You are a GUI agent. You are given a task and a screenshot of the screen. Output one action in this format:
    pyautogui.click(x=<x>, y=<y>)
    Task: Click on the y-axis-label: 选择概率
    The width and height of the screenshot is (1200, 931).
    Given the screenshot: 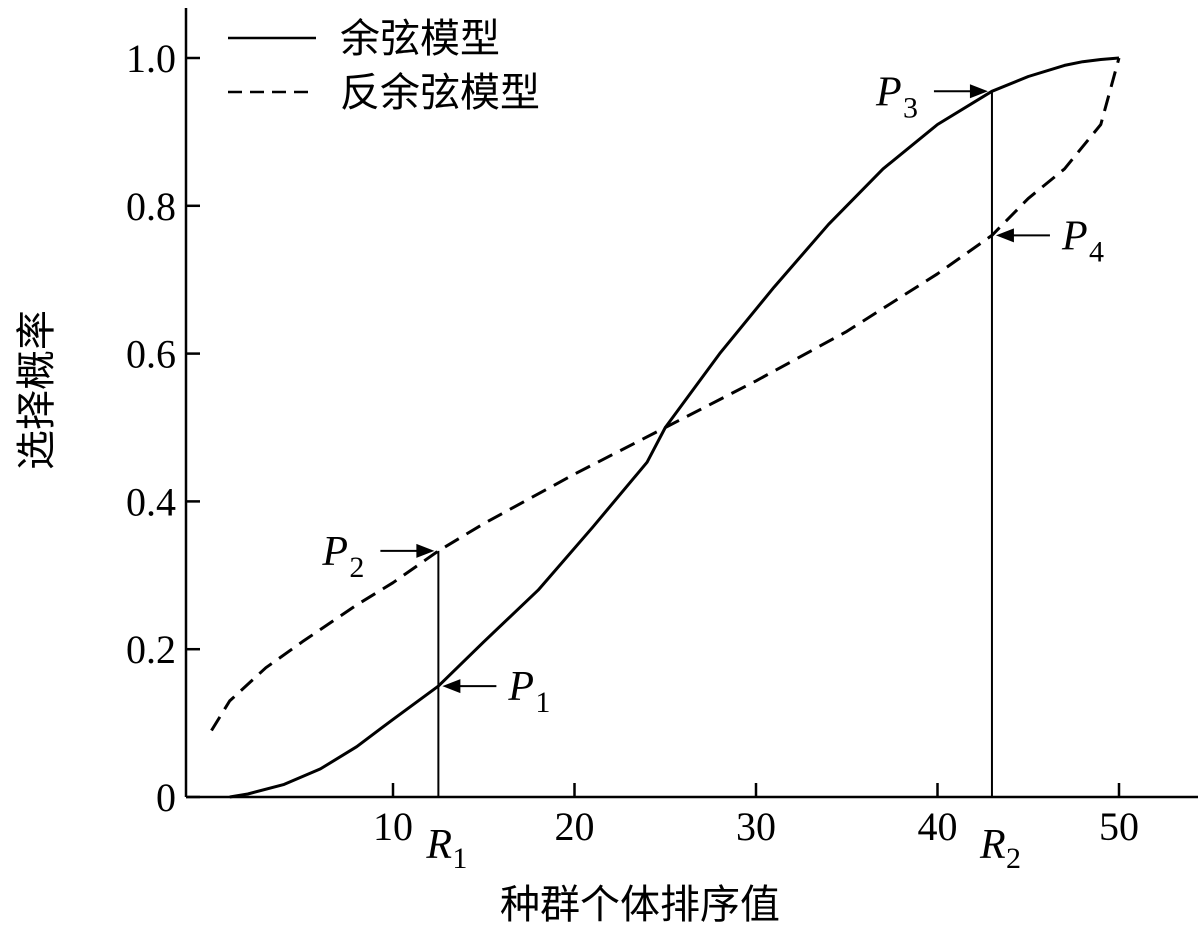 What is the action you would take?
    pyautogui.click(x=37, y=390)
    